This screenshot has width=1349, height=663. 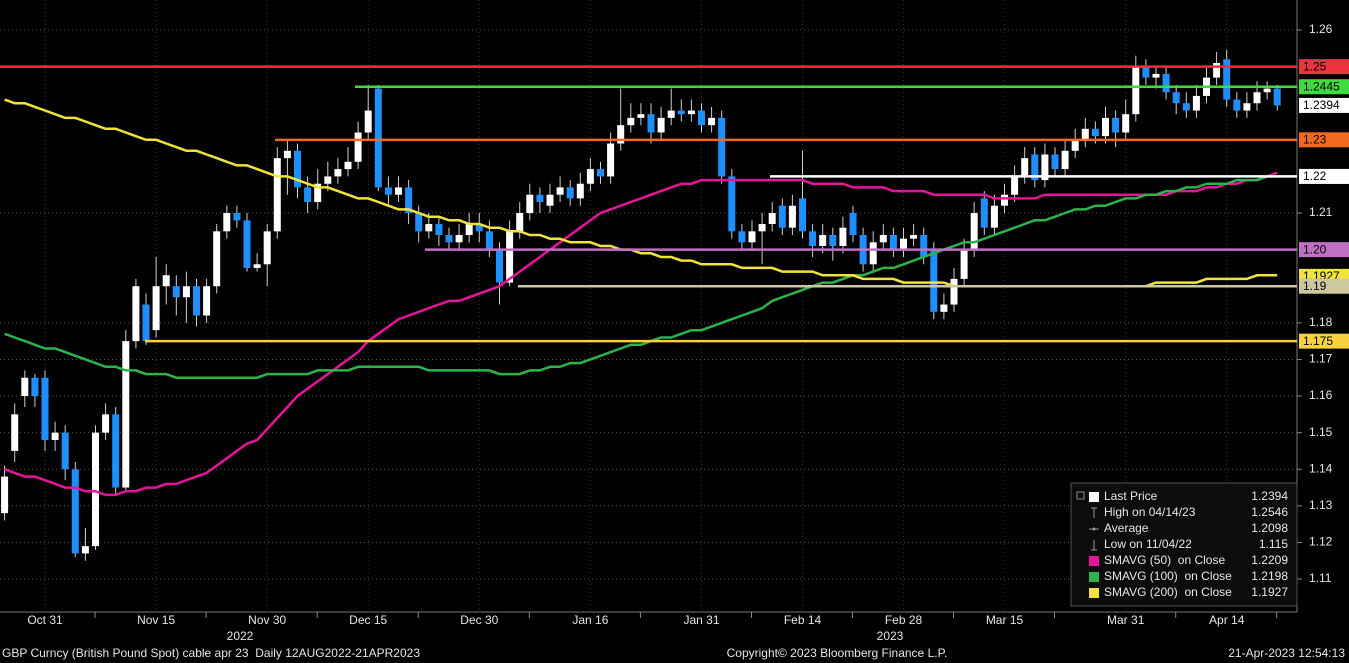 I want to click on legend-value: 1.2394, so click(x=1269, y=496).